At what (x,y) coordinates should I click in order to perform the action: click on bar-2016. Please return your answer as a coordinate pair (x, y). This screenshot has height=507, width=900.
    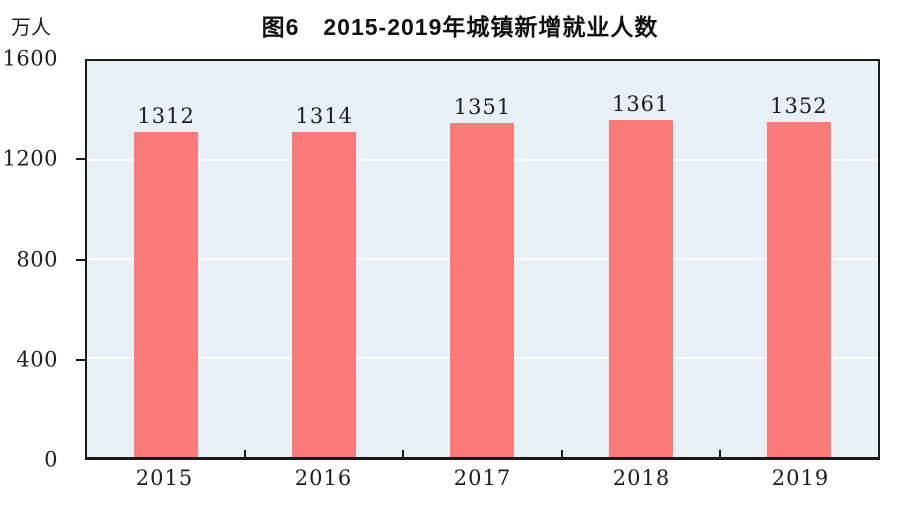
    Looking at the image, I should click on (324, 294).